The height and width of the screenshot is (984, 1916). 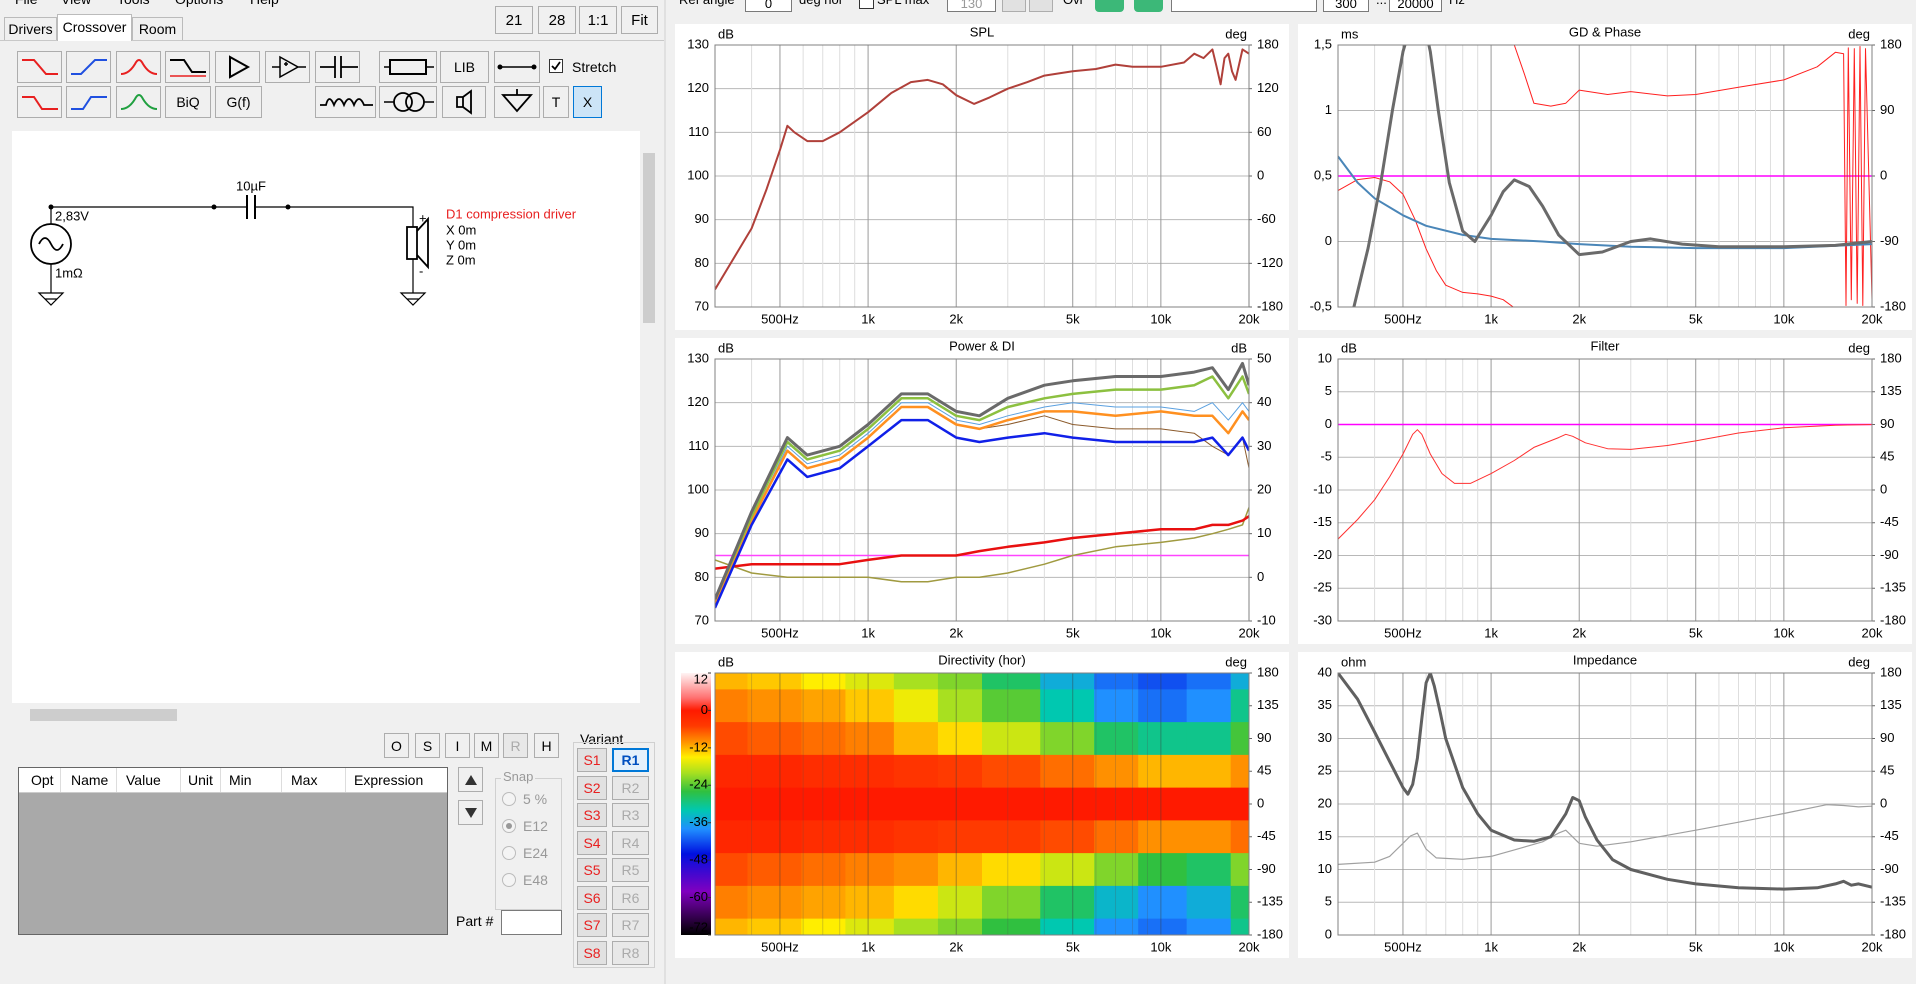 I want to click on remove-overlay, so click(x=1148, y=6).